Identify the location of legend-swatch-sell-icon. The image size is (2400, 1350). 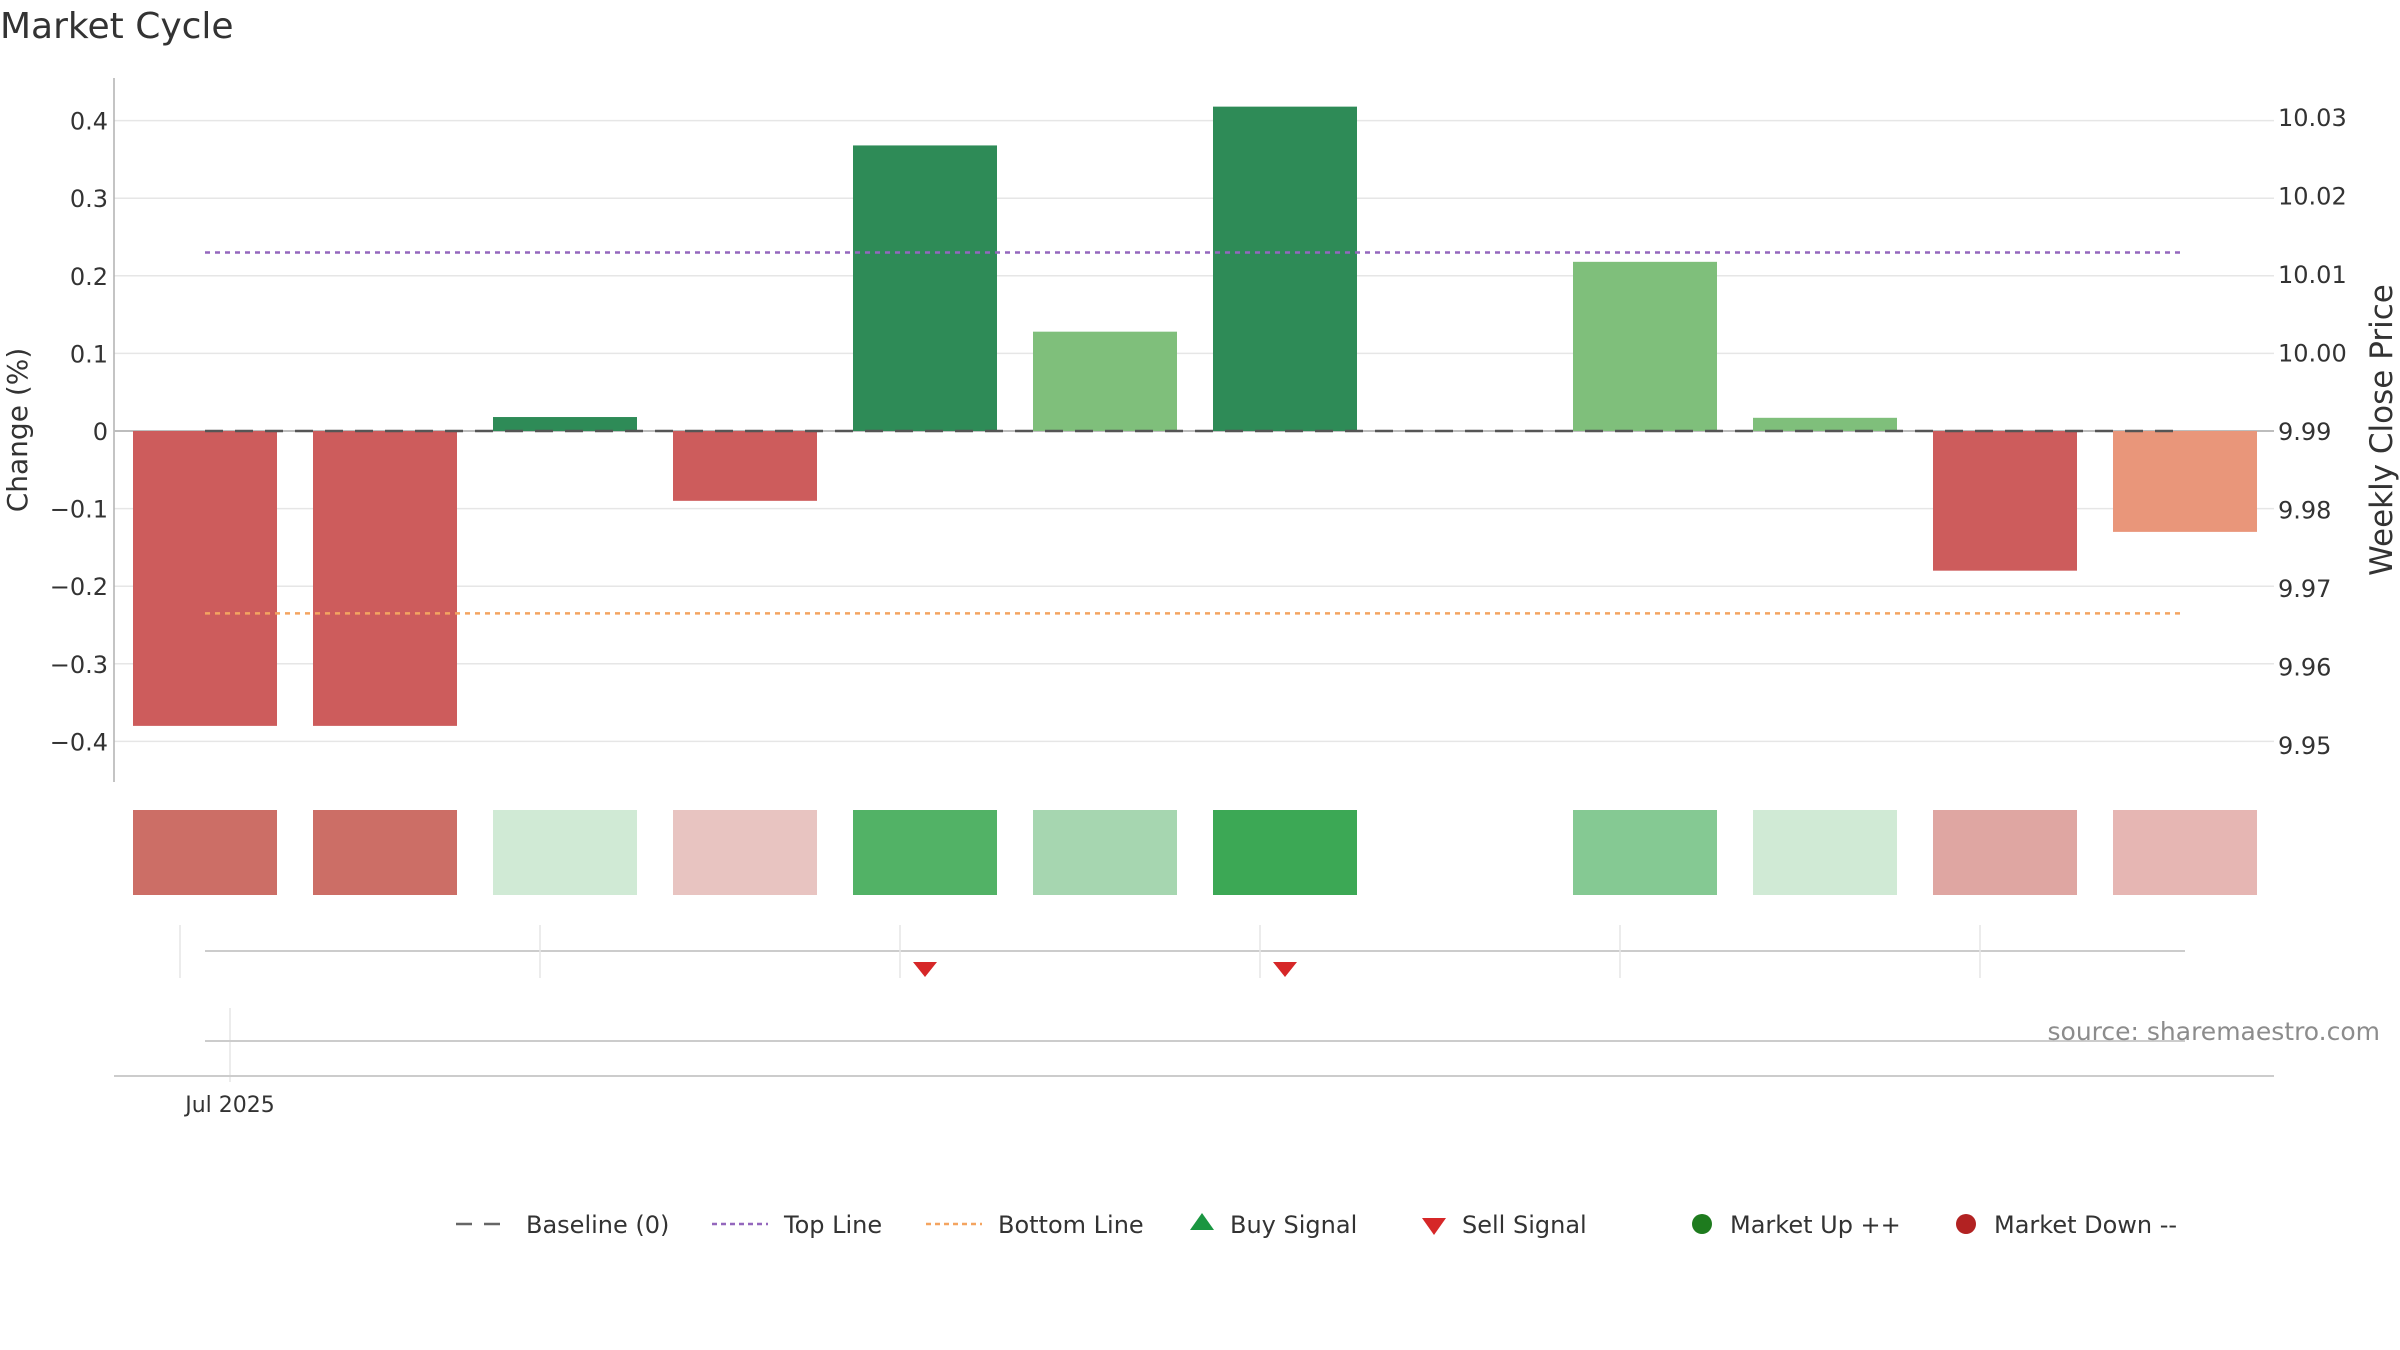
(1434, 1226).